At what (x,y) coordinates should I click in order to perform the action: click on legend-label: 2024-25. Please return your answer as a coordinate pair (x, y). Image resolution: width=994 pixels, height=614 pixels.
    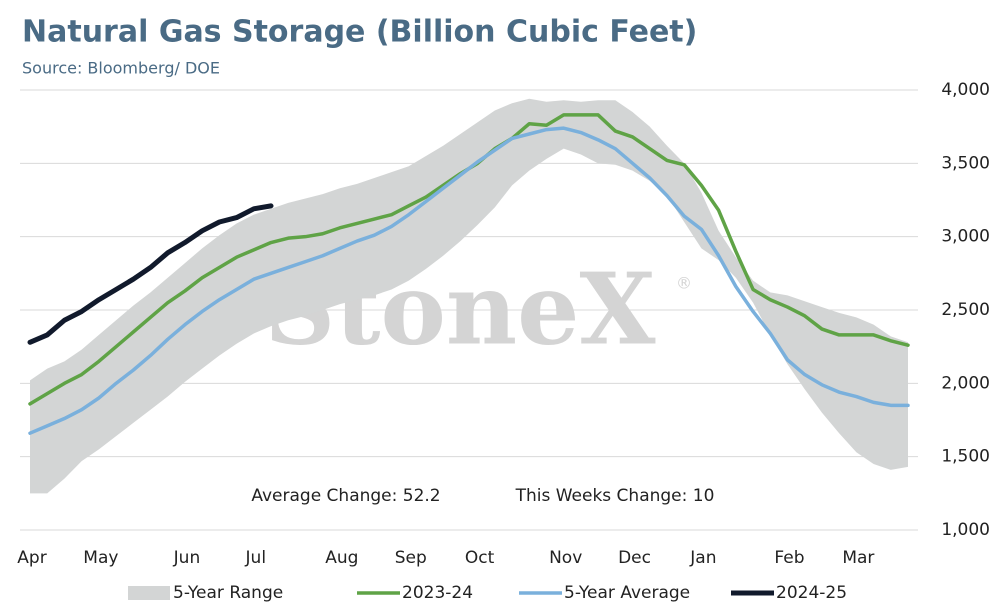
    Looking at the image, I should click on (811, 593).